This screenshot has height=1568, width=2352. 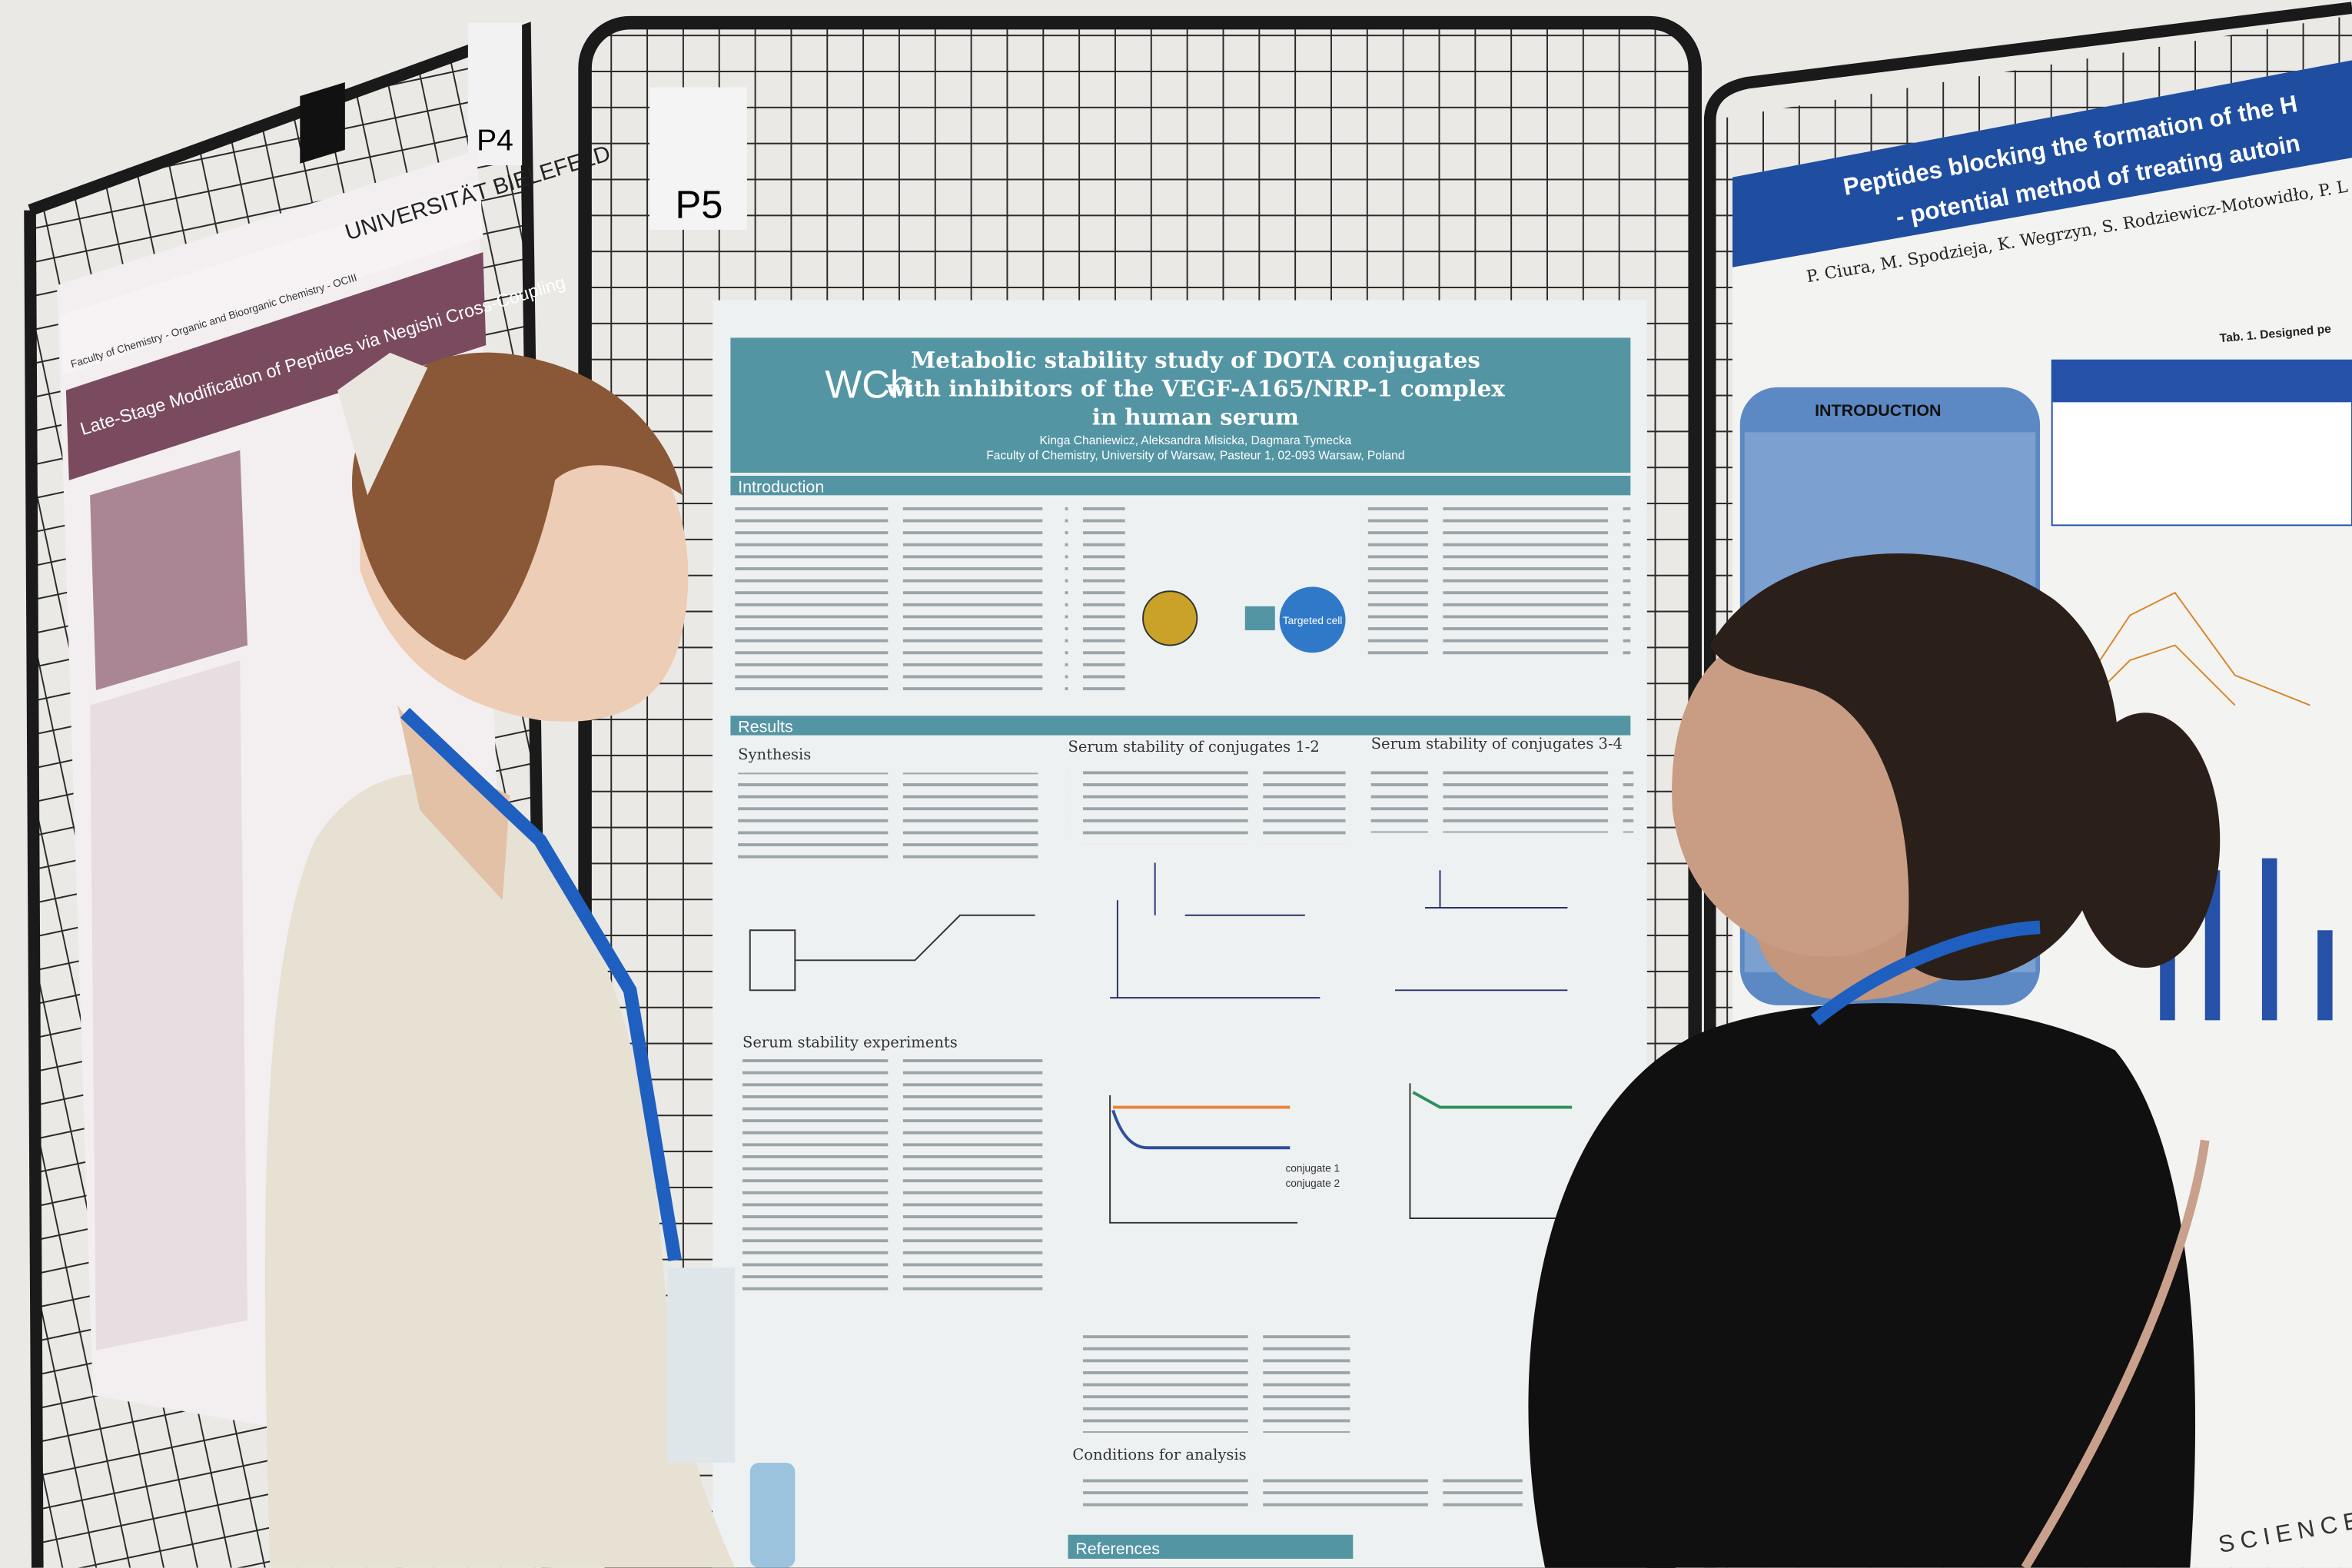 I want to click on section: Results, so click(x=765, y=727).